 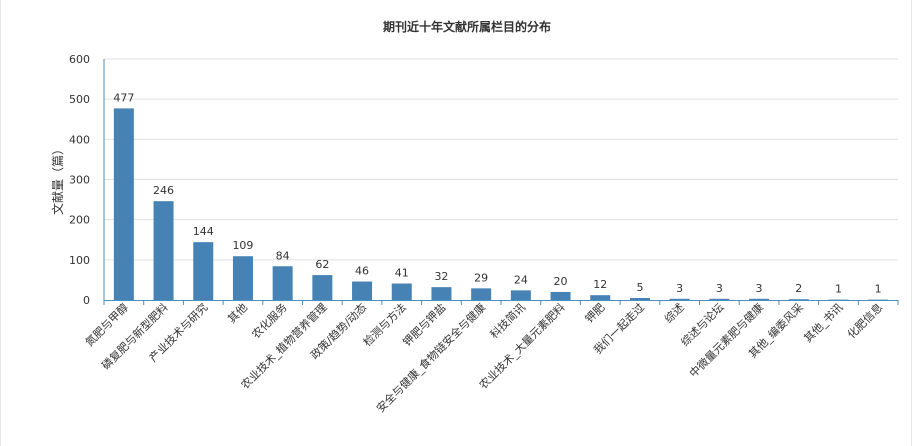 What do you see at coordinates (823, 323) in the screenshot?
I see `x-tick-label: 其他_书讯` at bounding box center [823, 323].